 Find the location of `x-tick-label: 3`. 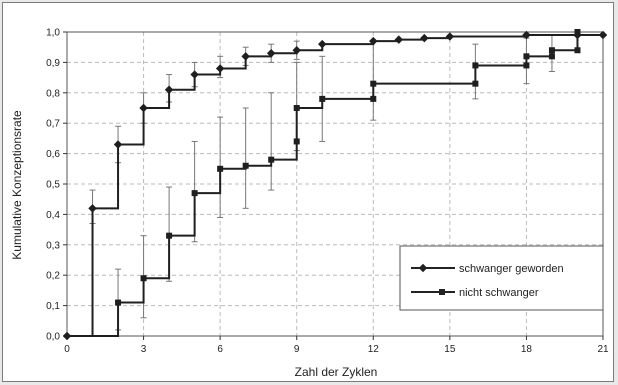

x-tick-label: 3 is located at coordinates (144, 349).